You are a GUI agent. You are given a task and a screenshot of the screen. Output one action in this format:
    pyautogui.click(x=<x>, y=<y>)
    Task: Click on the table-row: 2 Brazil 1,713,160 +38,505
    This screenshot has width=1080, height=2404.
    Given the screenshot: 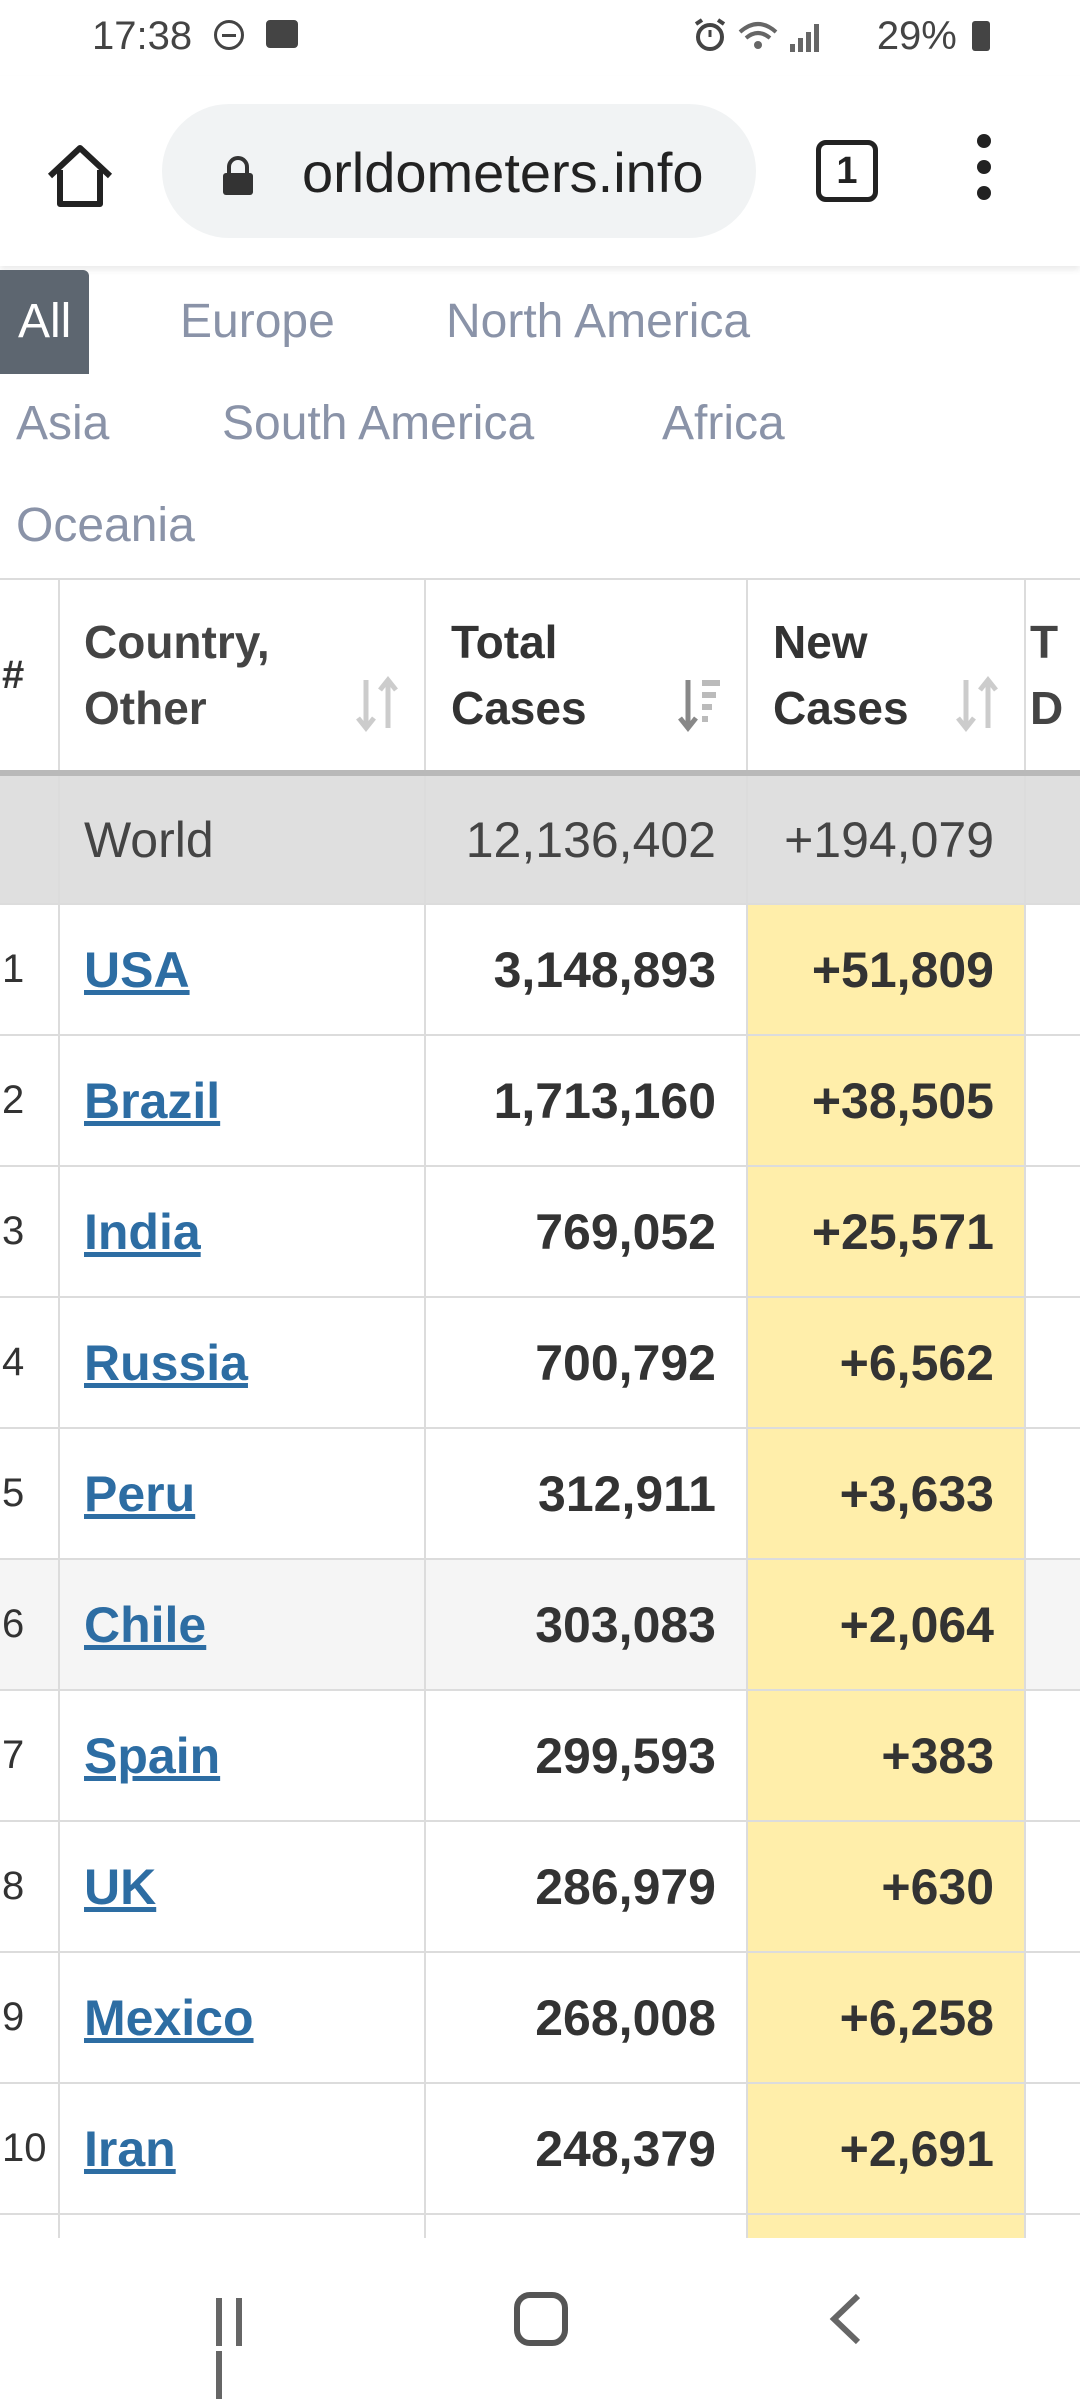 What is the action you would take?
    pyautogui.click(x=540, y=1100)
    